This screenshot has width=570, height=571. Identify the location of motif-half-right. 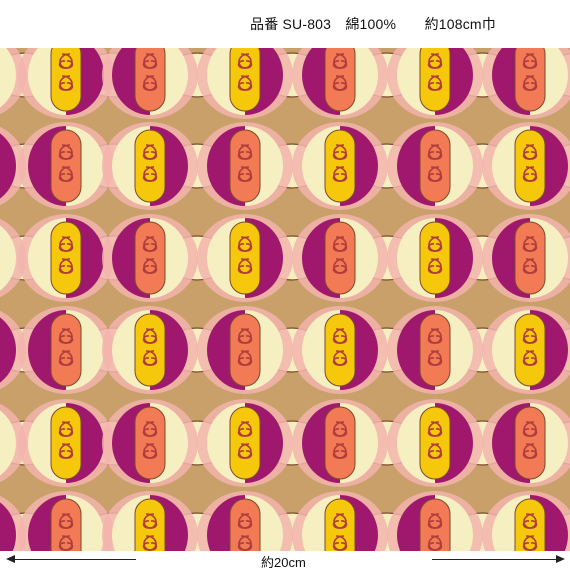
(8, 166).